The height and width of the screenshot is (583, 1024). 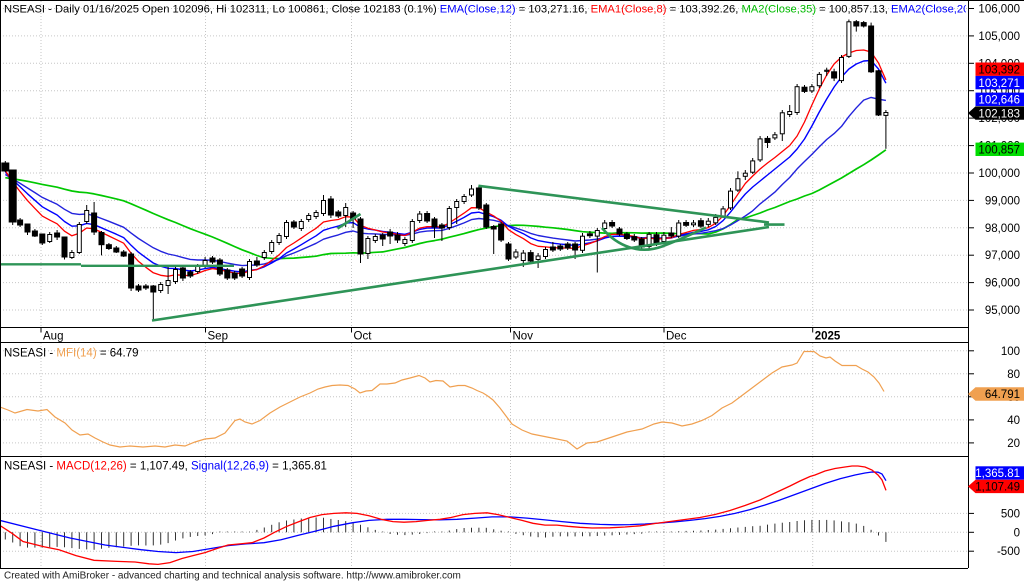 I want to click on svg-text: 95,000, so click(x=1002, y=311).